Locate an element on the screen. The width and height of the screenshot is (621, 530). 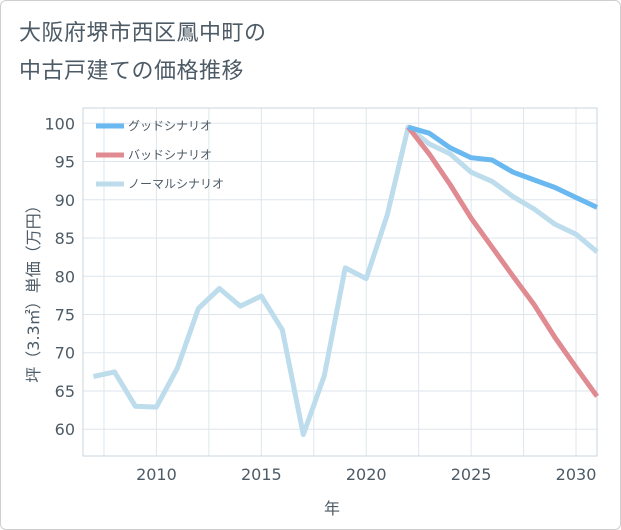
y-tick-label: 65 is located at coordinates (65, 391).